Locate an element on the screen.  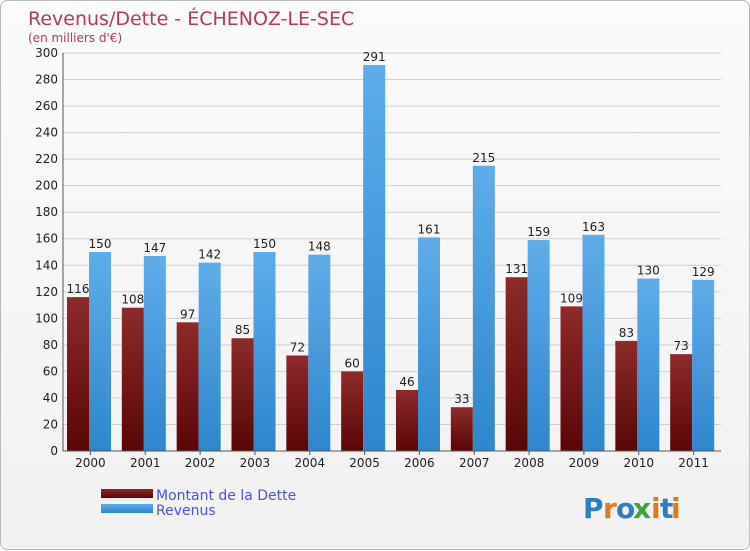
y-tick-label: 120 is located at coordinates (46, 292).